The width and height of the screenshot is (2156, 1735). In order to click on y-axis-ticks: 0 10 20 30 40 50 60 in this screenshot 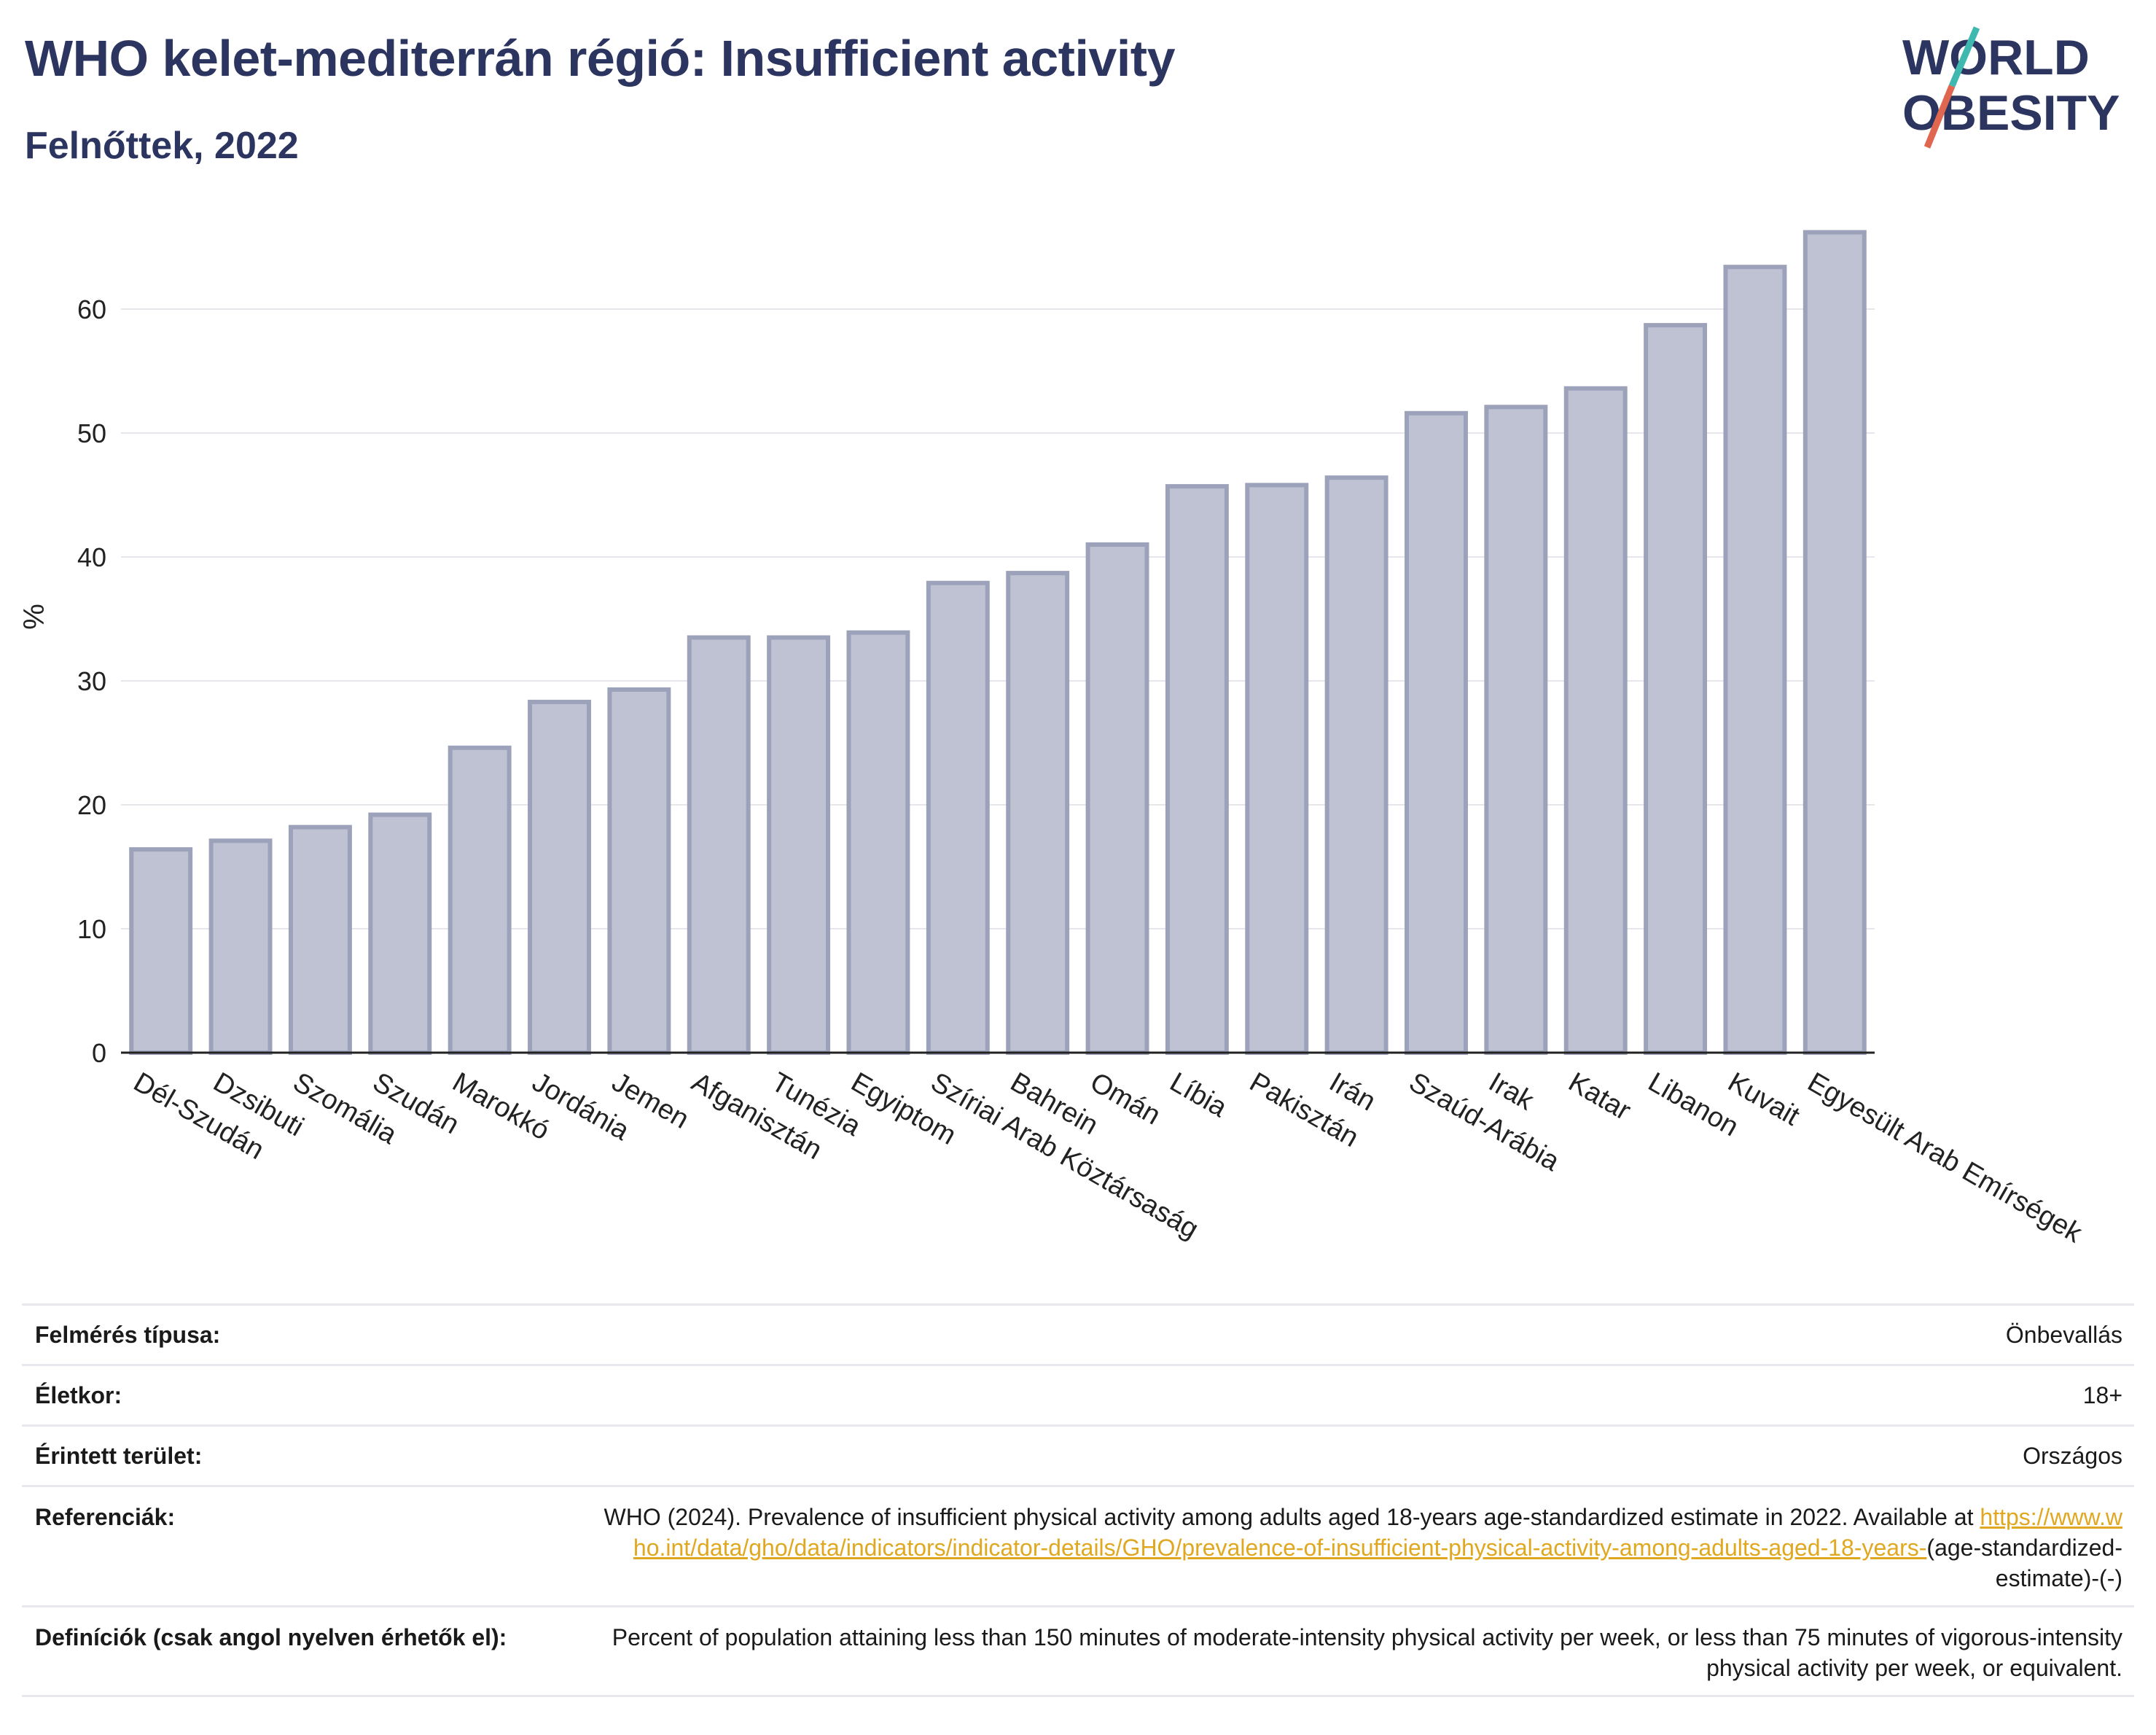, I will do `click(92, 681)`.